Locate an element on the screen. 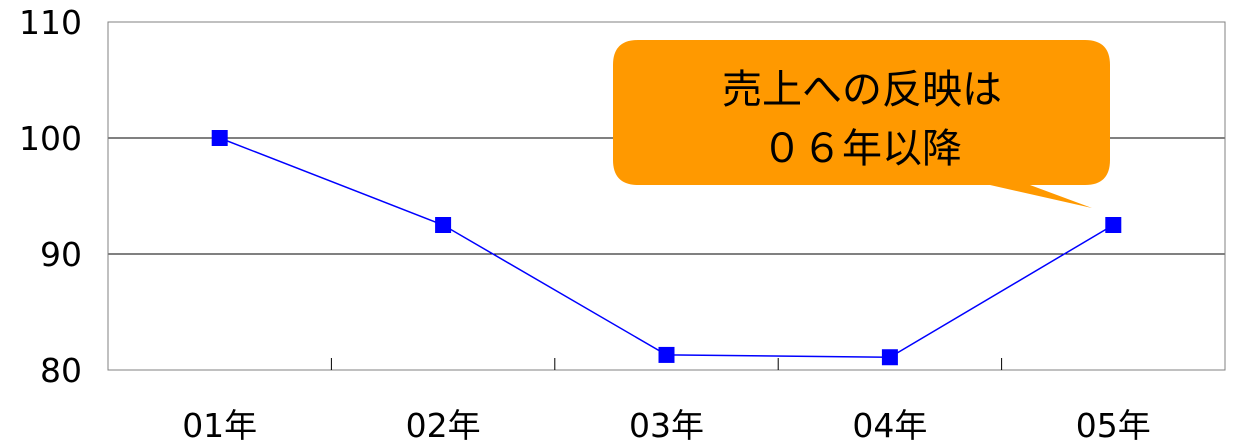  x-tick-label: 02年 is located at coordinates (443, 425).